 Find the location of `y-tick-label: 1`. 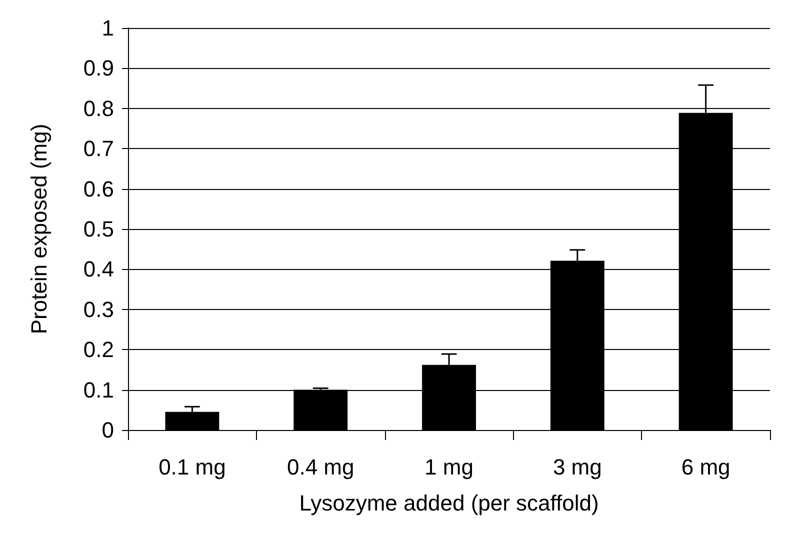

y-tick-label: 1 is located at coordinates (108, 28).